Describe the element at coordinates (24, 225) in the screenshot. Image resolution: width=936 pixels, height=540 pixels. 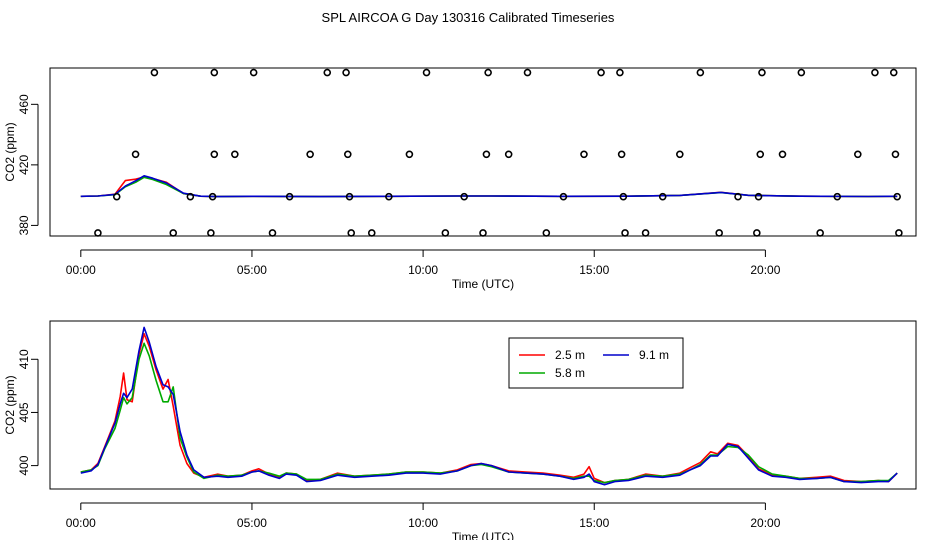
I see `y-tick-label: 380` at that location.